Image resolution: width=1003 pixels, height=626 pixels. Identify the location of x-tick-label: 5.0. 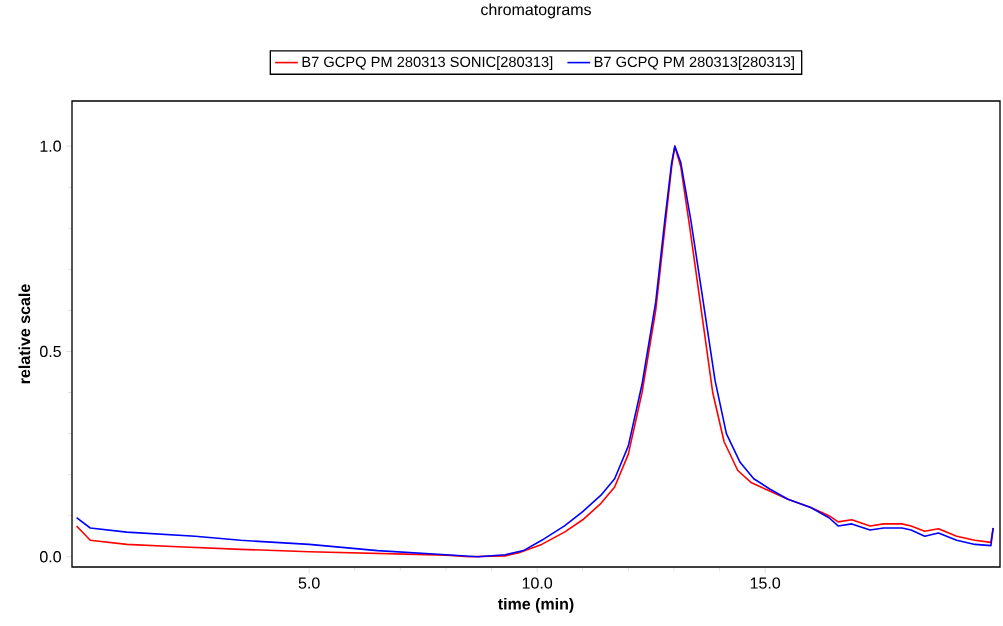
(309, 583).